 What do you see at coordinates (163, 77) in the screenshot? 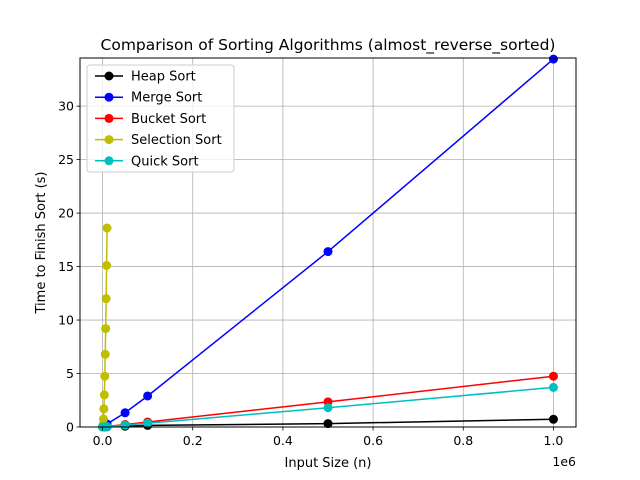
I see `legend-label-heap-sort: Heap Sort` at bounding box center [163, 77].